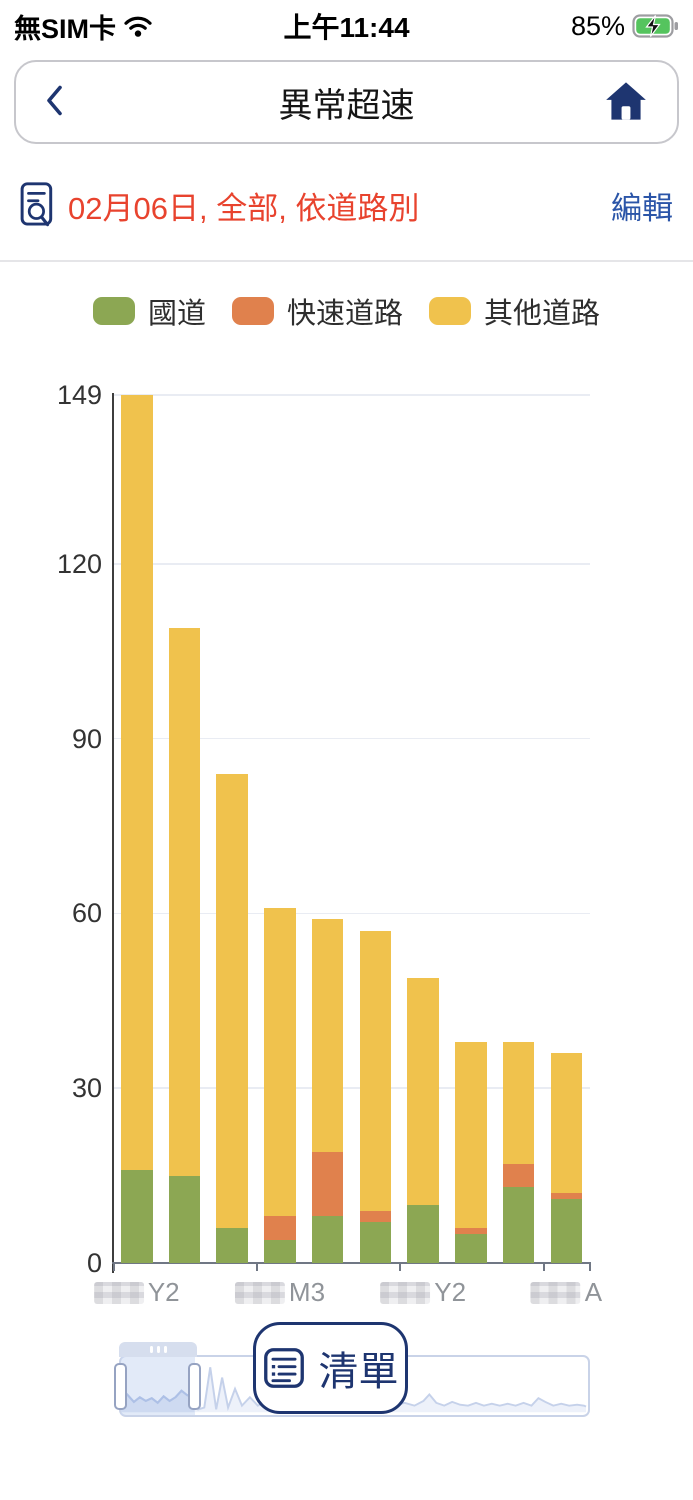  I want to click on legend-label: 其他道路, so click(542, 314).